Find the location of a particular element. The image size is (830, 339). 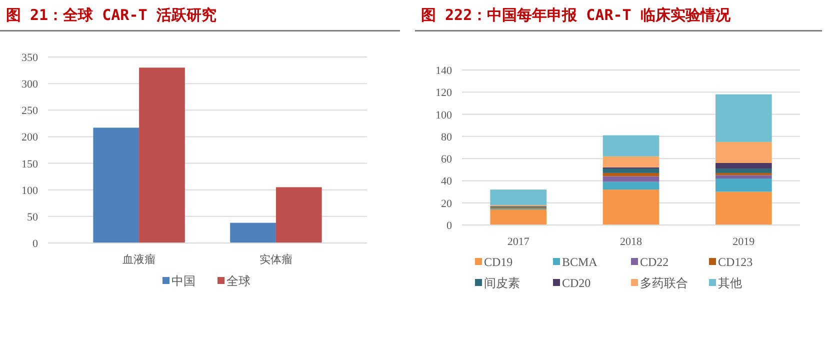

x-tick-label: 2018 is located at coordinates (631, 242).